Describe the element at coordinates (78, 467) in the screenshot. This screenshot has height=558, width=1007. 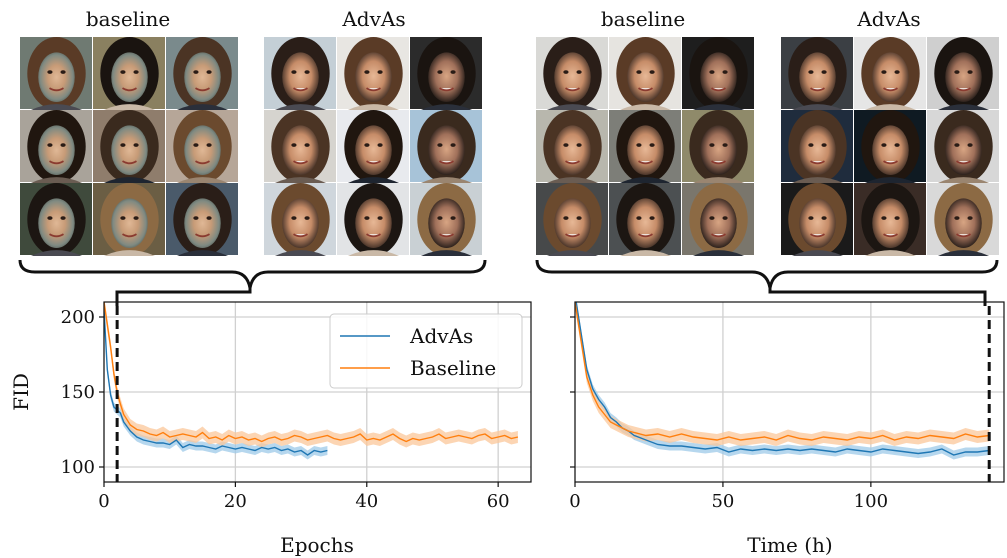
I see `y-tick-label: 100` at that location.